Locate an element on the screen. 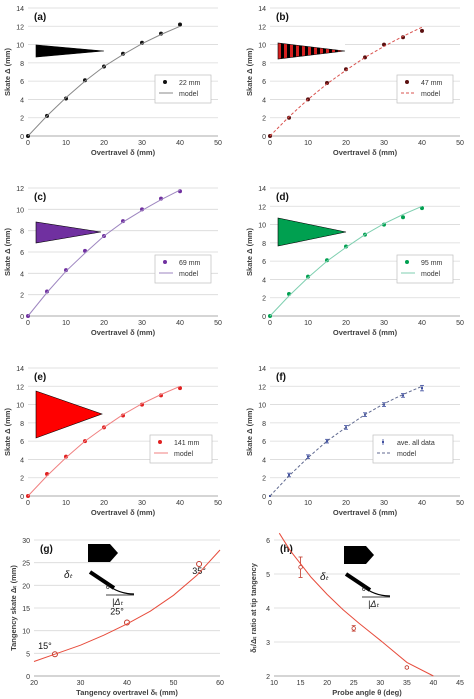 This screenshot has width=474, height=699. panel-label: (g) is located at coordinates (46, 549).